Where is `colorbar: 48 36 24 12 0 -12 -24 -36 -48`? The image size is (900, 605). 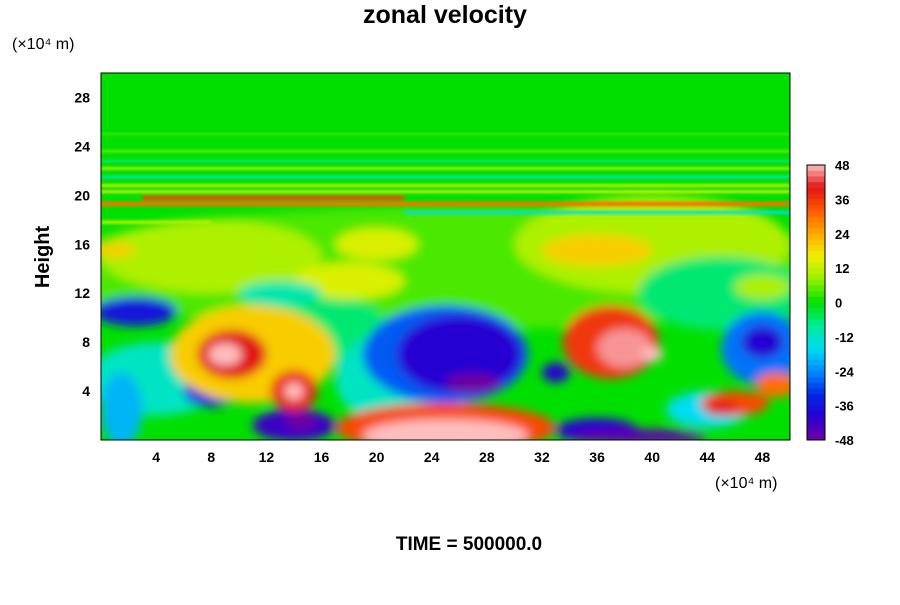 colorbar: 48 36 24 12 0 -12 -24 -36 -48 is located at coordinates (830, 303).